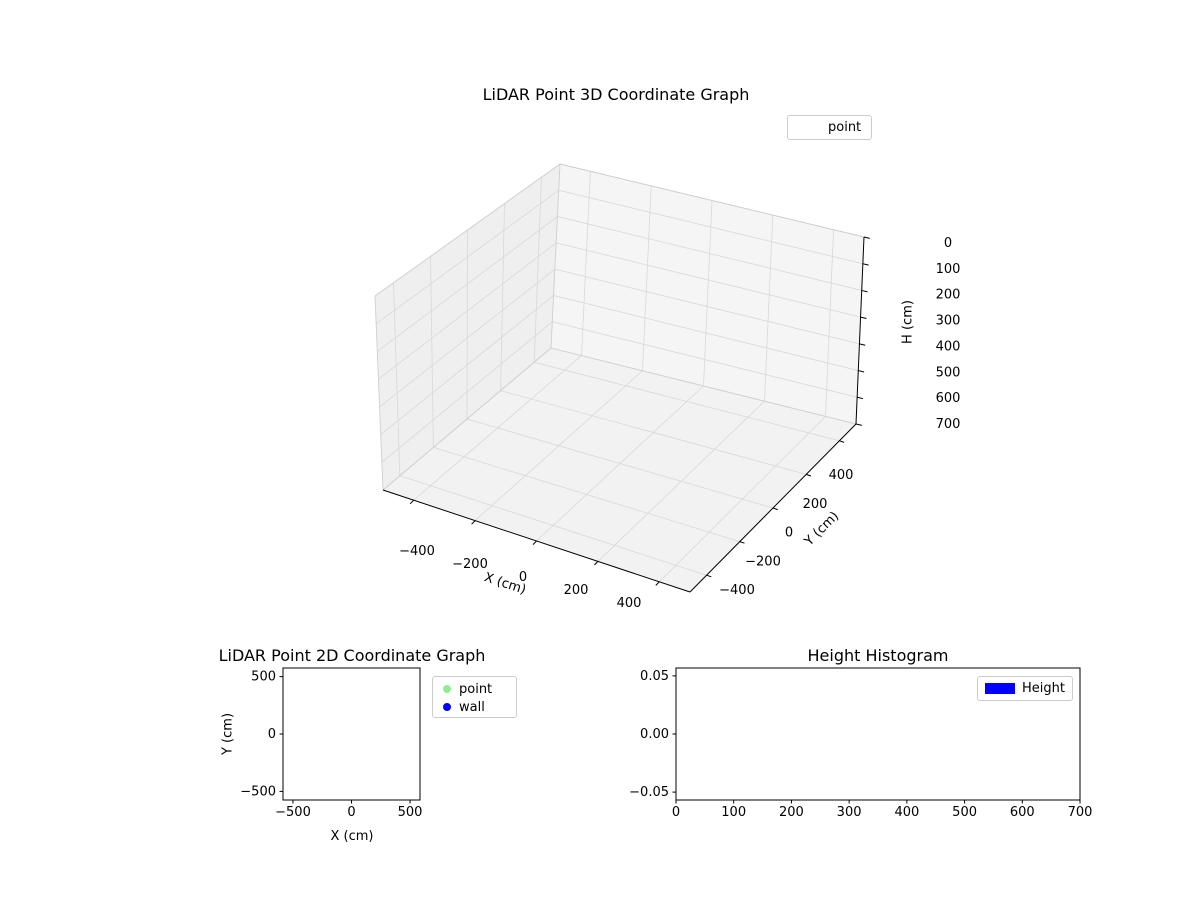  What do you see at coordinates (1000, 688) in the screenshot?
I see `height-swatch` at bounding box center [1000, 688].